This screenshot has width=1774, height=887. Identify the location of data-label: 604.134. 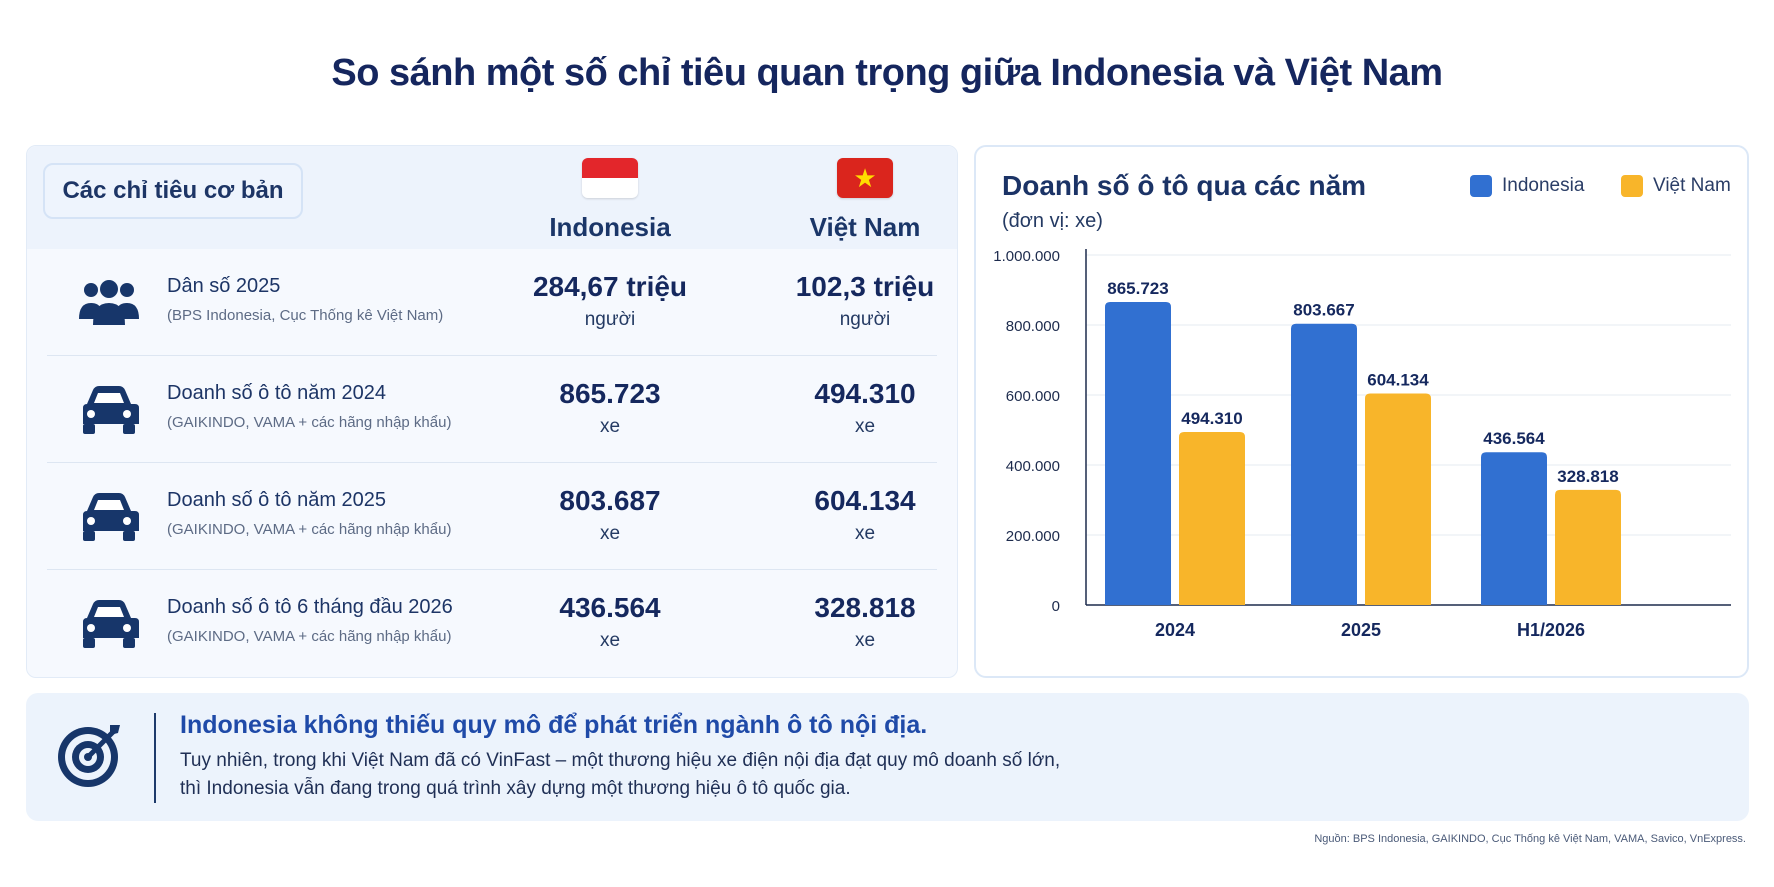
(1398, 380).